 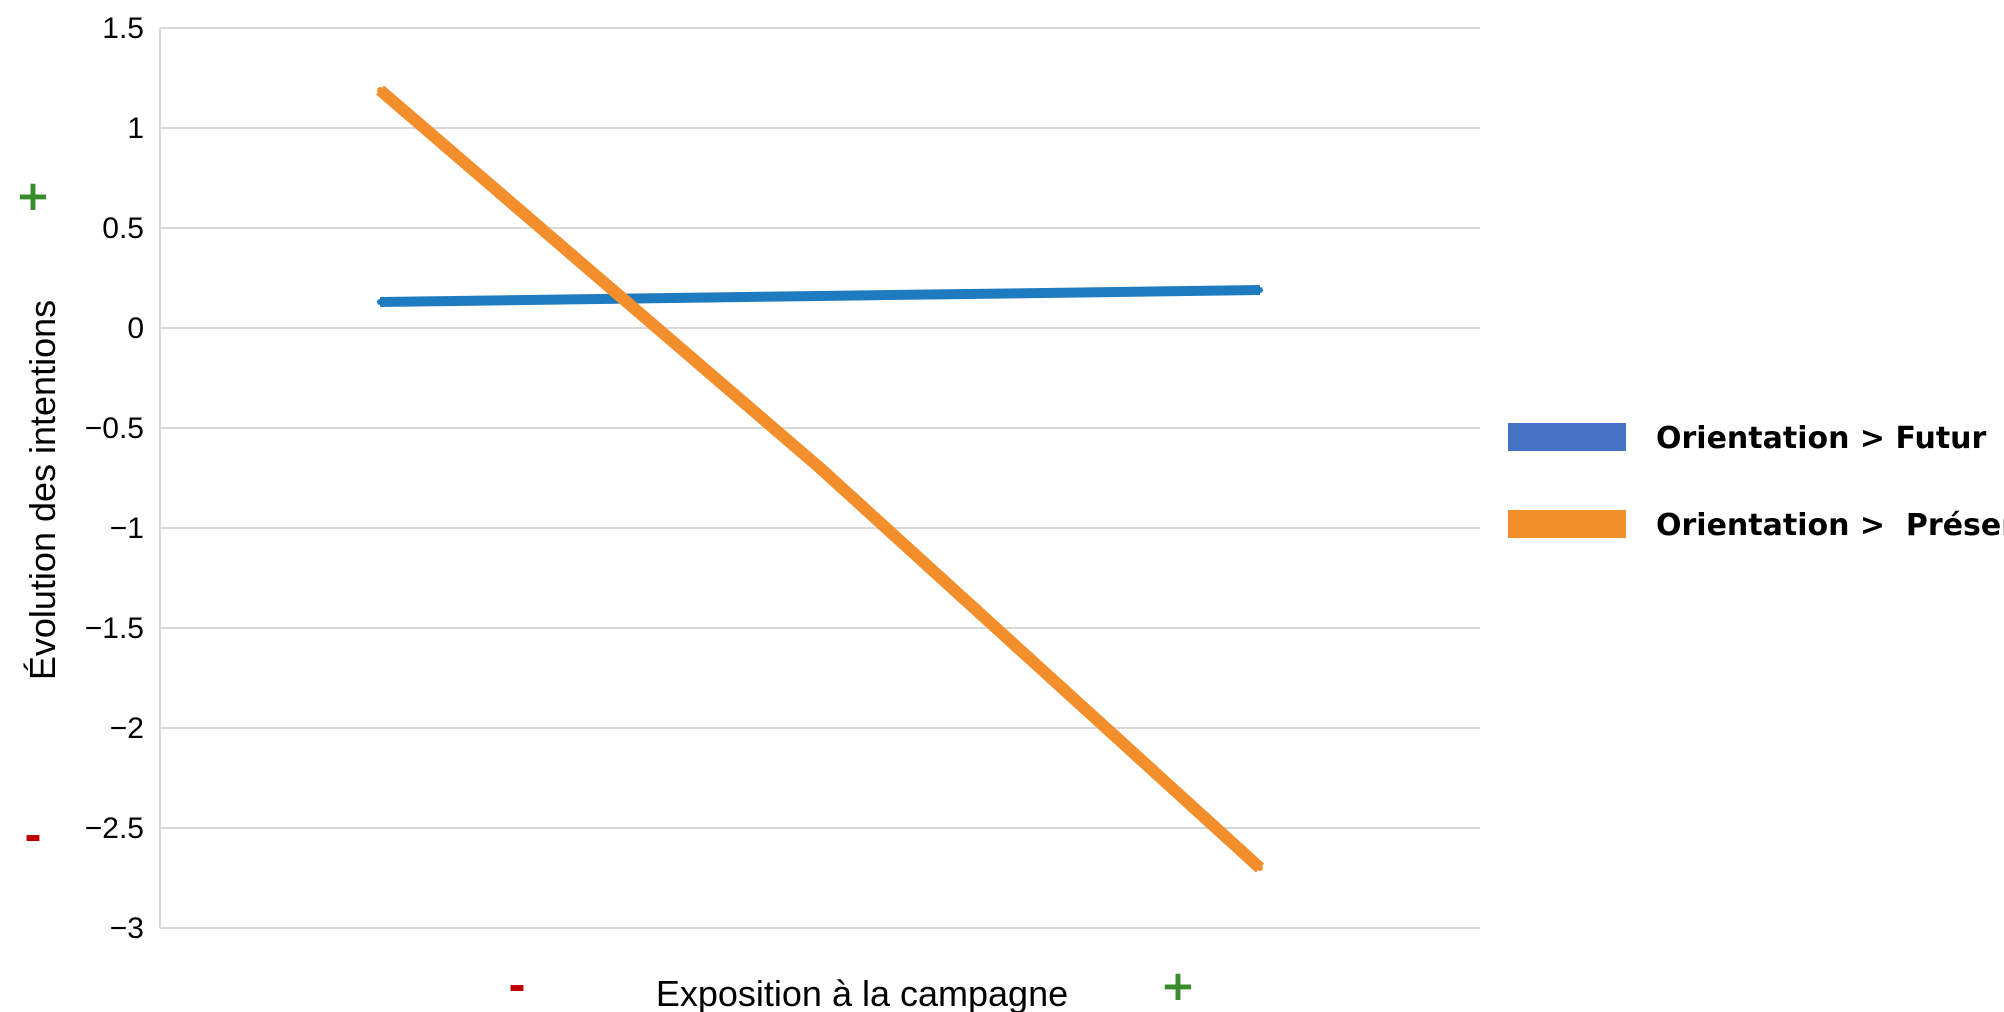 I want to click on x-axis-title: Exposition à la campagne, so click(x=862, y=992).